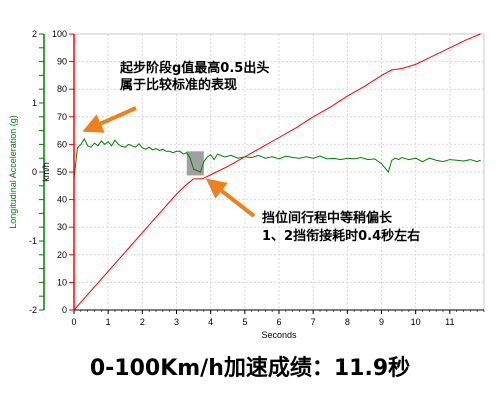 This screenshot has width=500, height=400. What do you see at coordinates (62, 255) in the screenshot?
I see `speed-tick-label: 20` at bounding box center [62, 255].